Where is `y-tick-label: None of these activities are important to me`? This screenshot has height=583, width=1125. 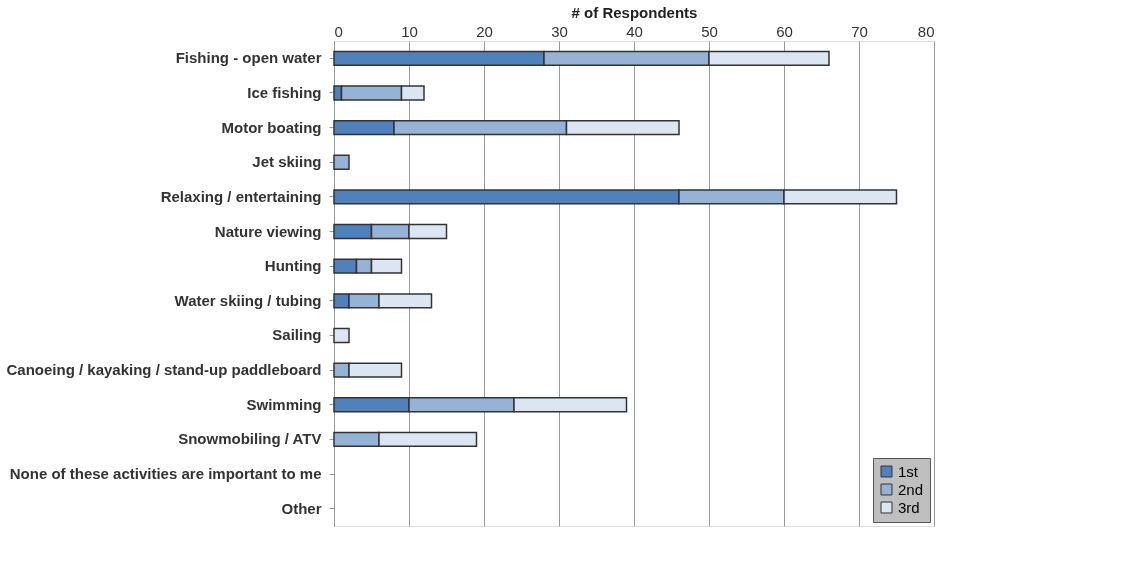 y-tick-label: None of these activities are important to me is located at coordinates (165, 474).